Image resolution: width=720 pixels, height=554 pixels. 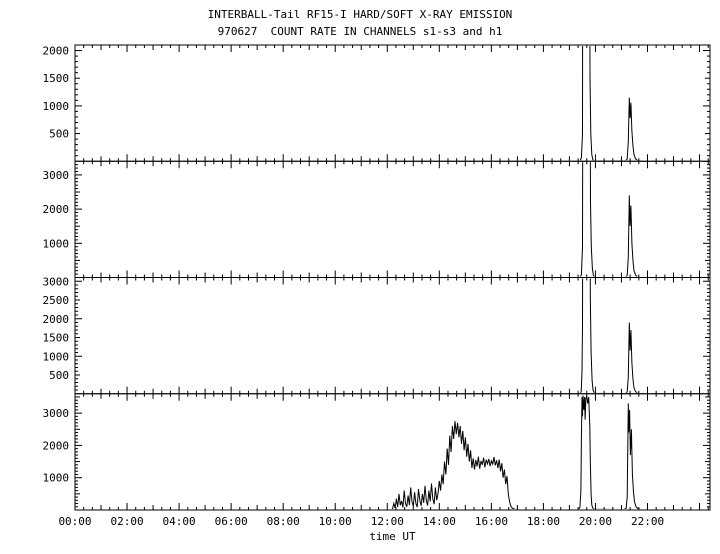 What do you see at coordinates (543, 521) in the screenshot?
I see `xtick-label: 18:00` at bounding box center [543, 521].